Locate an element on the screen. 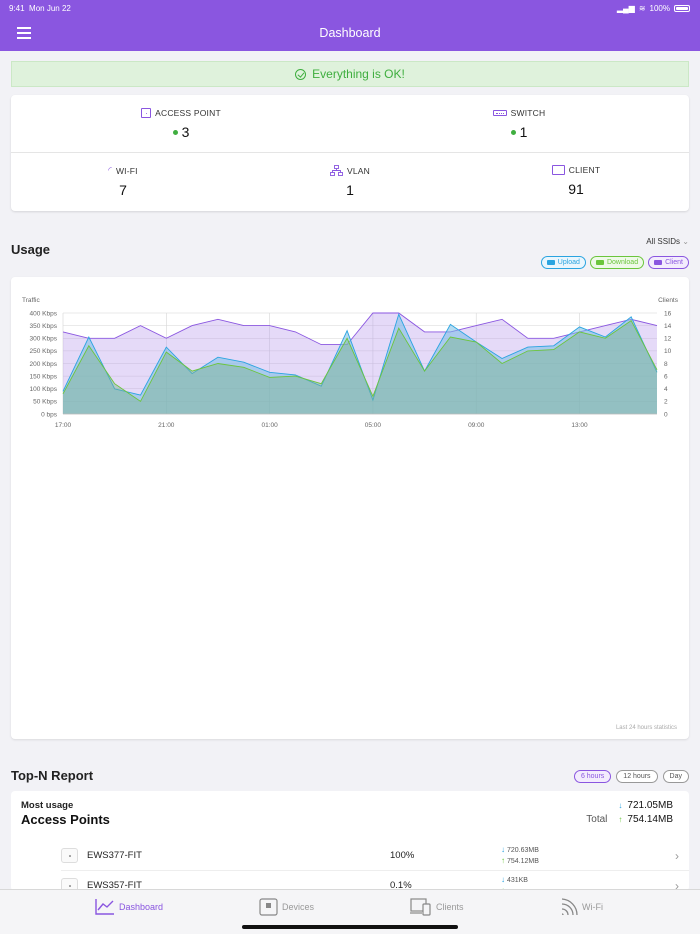 The height and width of the screenshot is (934, 700). y-tick-label: 50 Kbps is located at coordinates (45, 402).